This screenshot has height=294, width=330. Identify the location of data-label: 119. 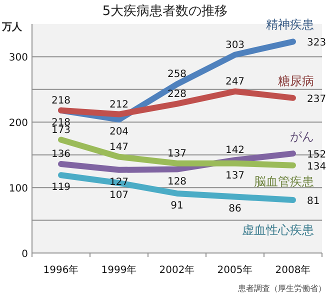
(61, 188).